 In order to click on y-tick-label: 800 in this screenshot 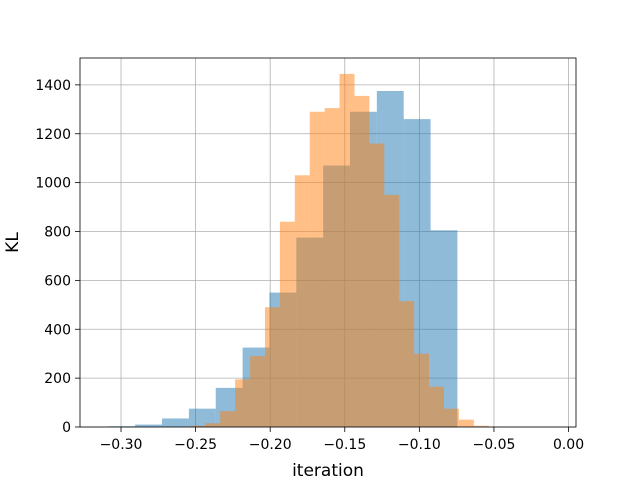, I will do `click(57, 233)`.